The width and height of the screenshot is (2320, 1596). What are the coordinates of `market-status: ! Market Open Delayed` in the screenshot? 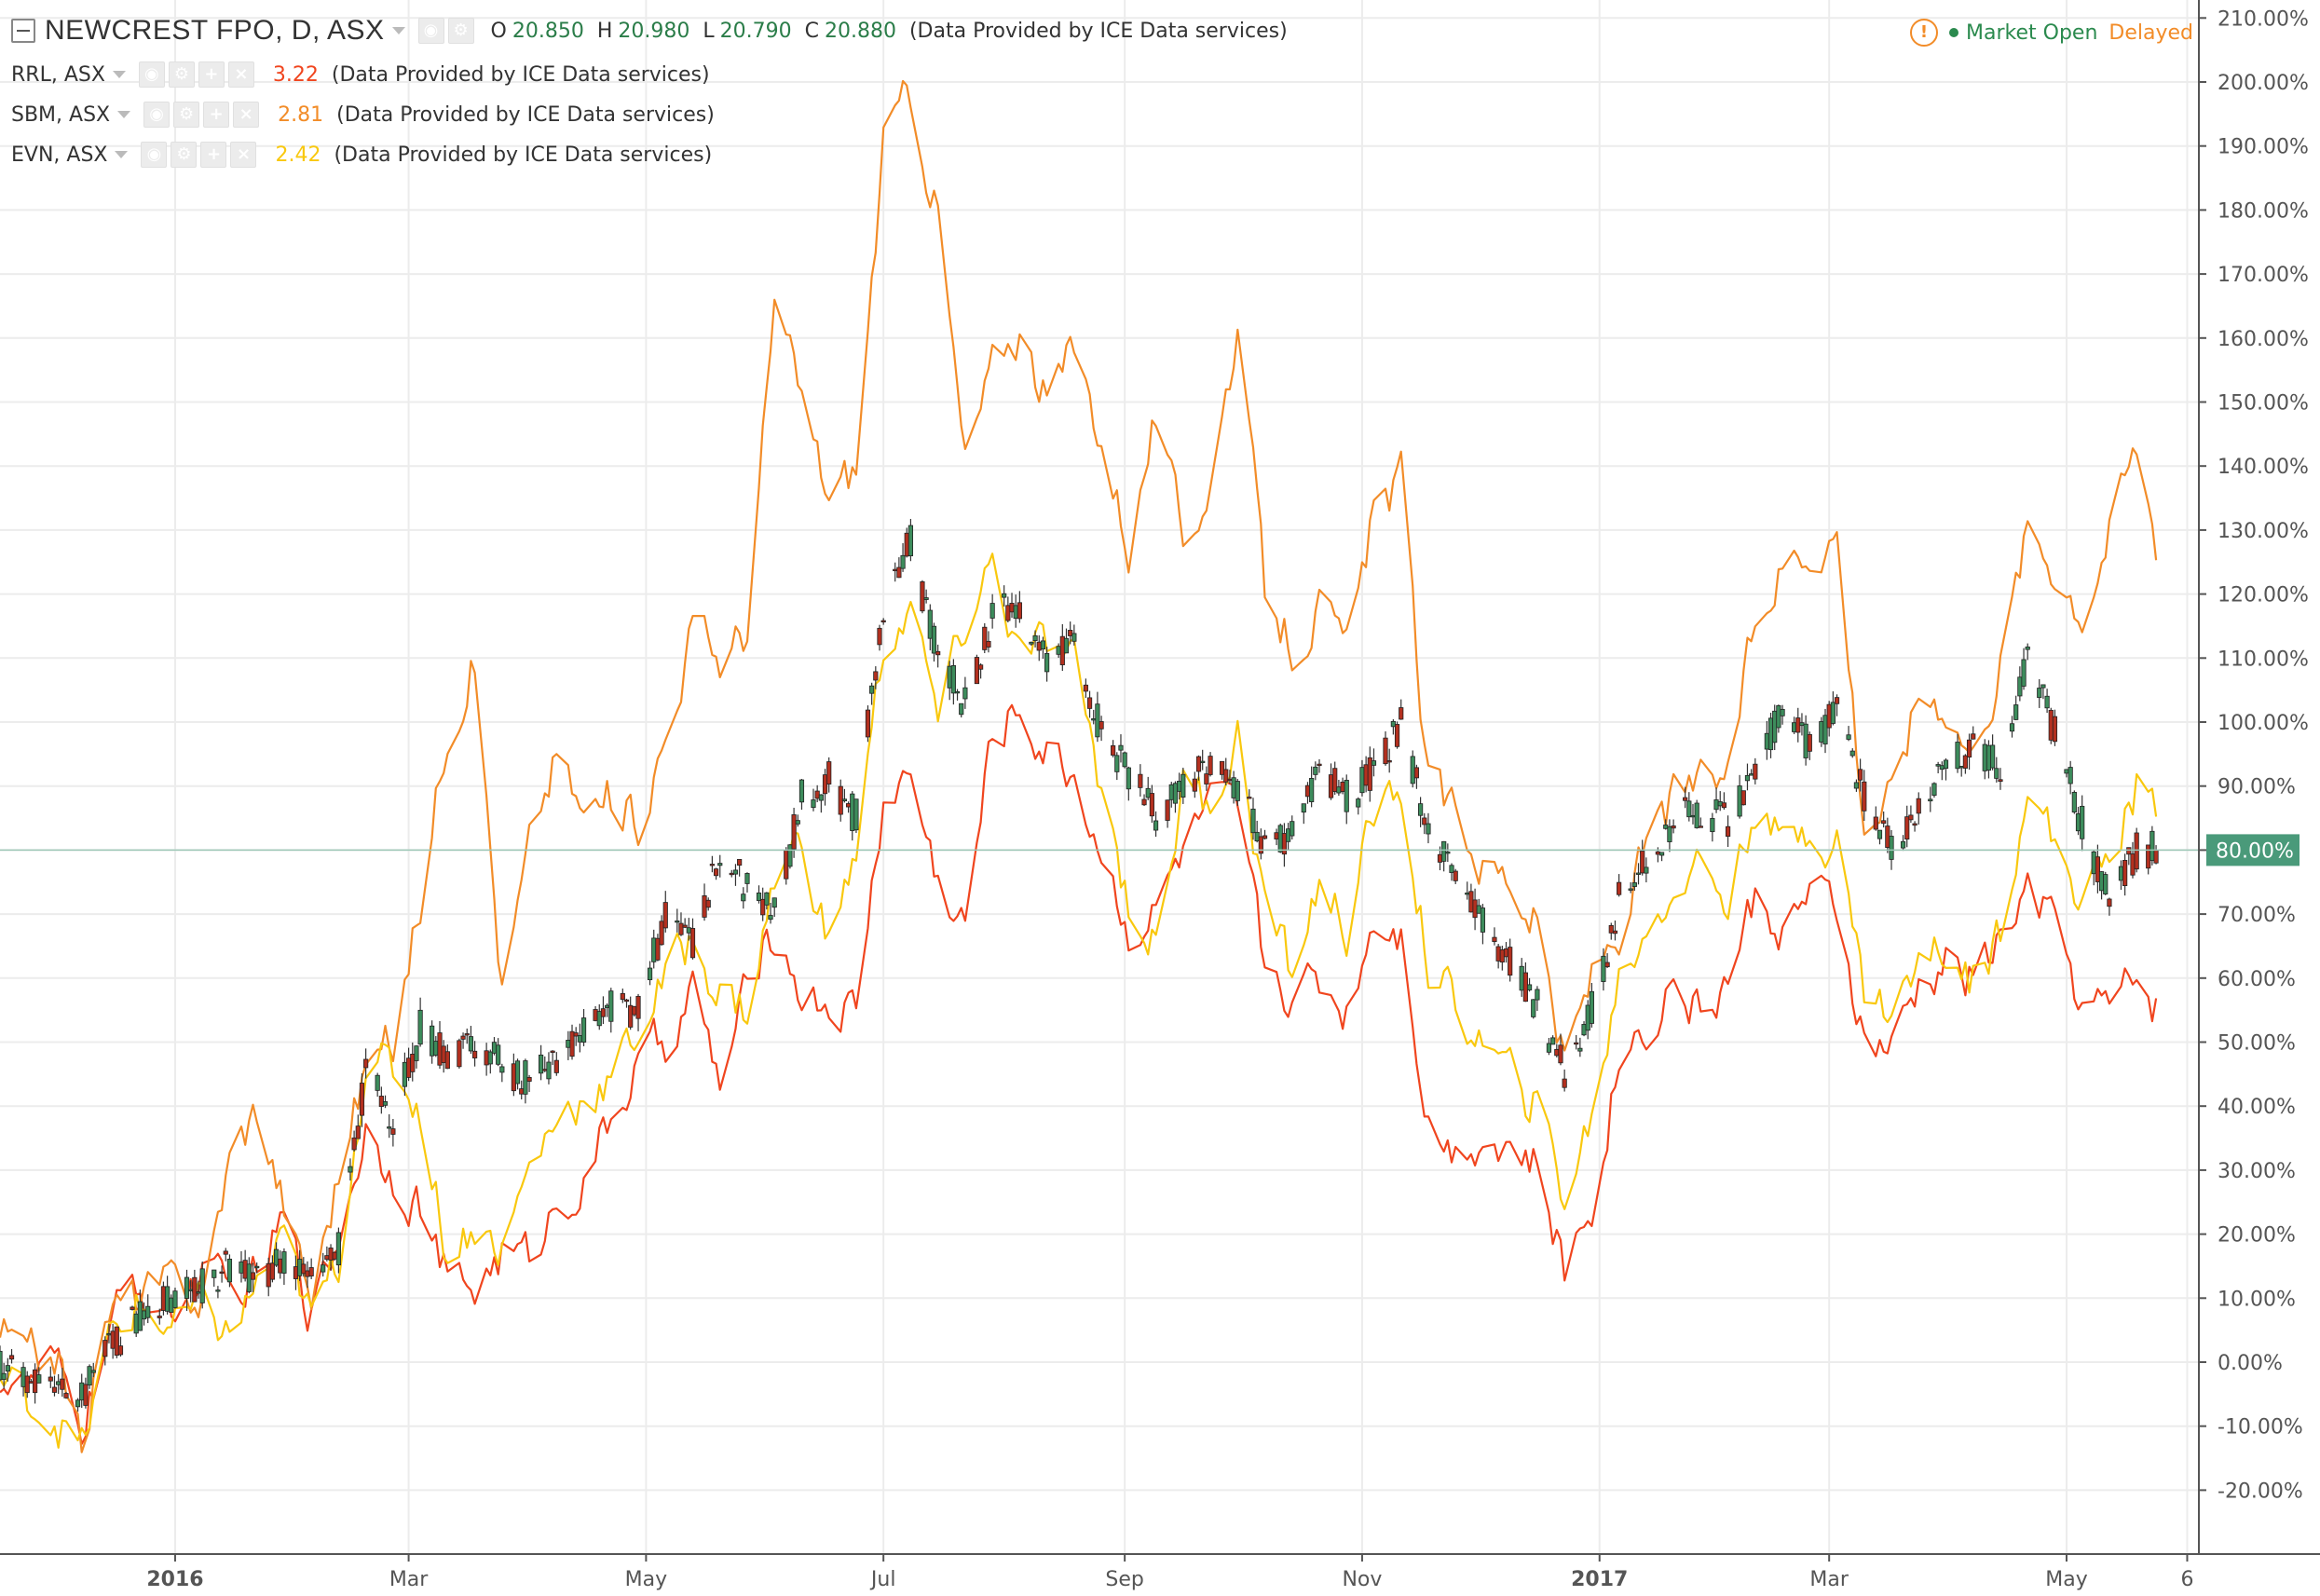 It's located at (2051, 33).